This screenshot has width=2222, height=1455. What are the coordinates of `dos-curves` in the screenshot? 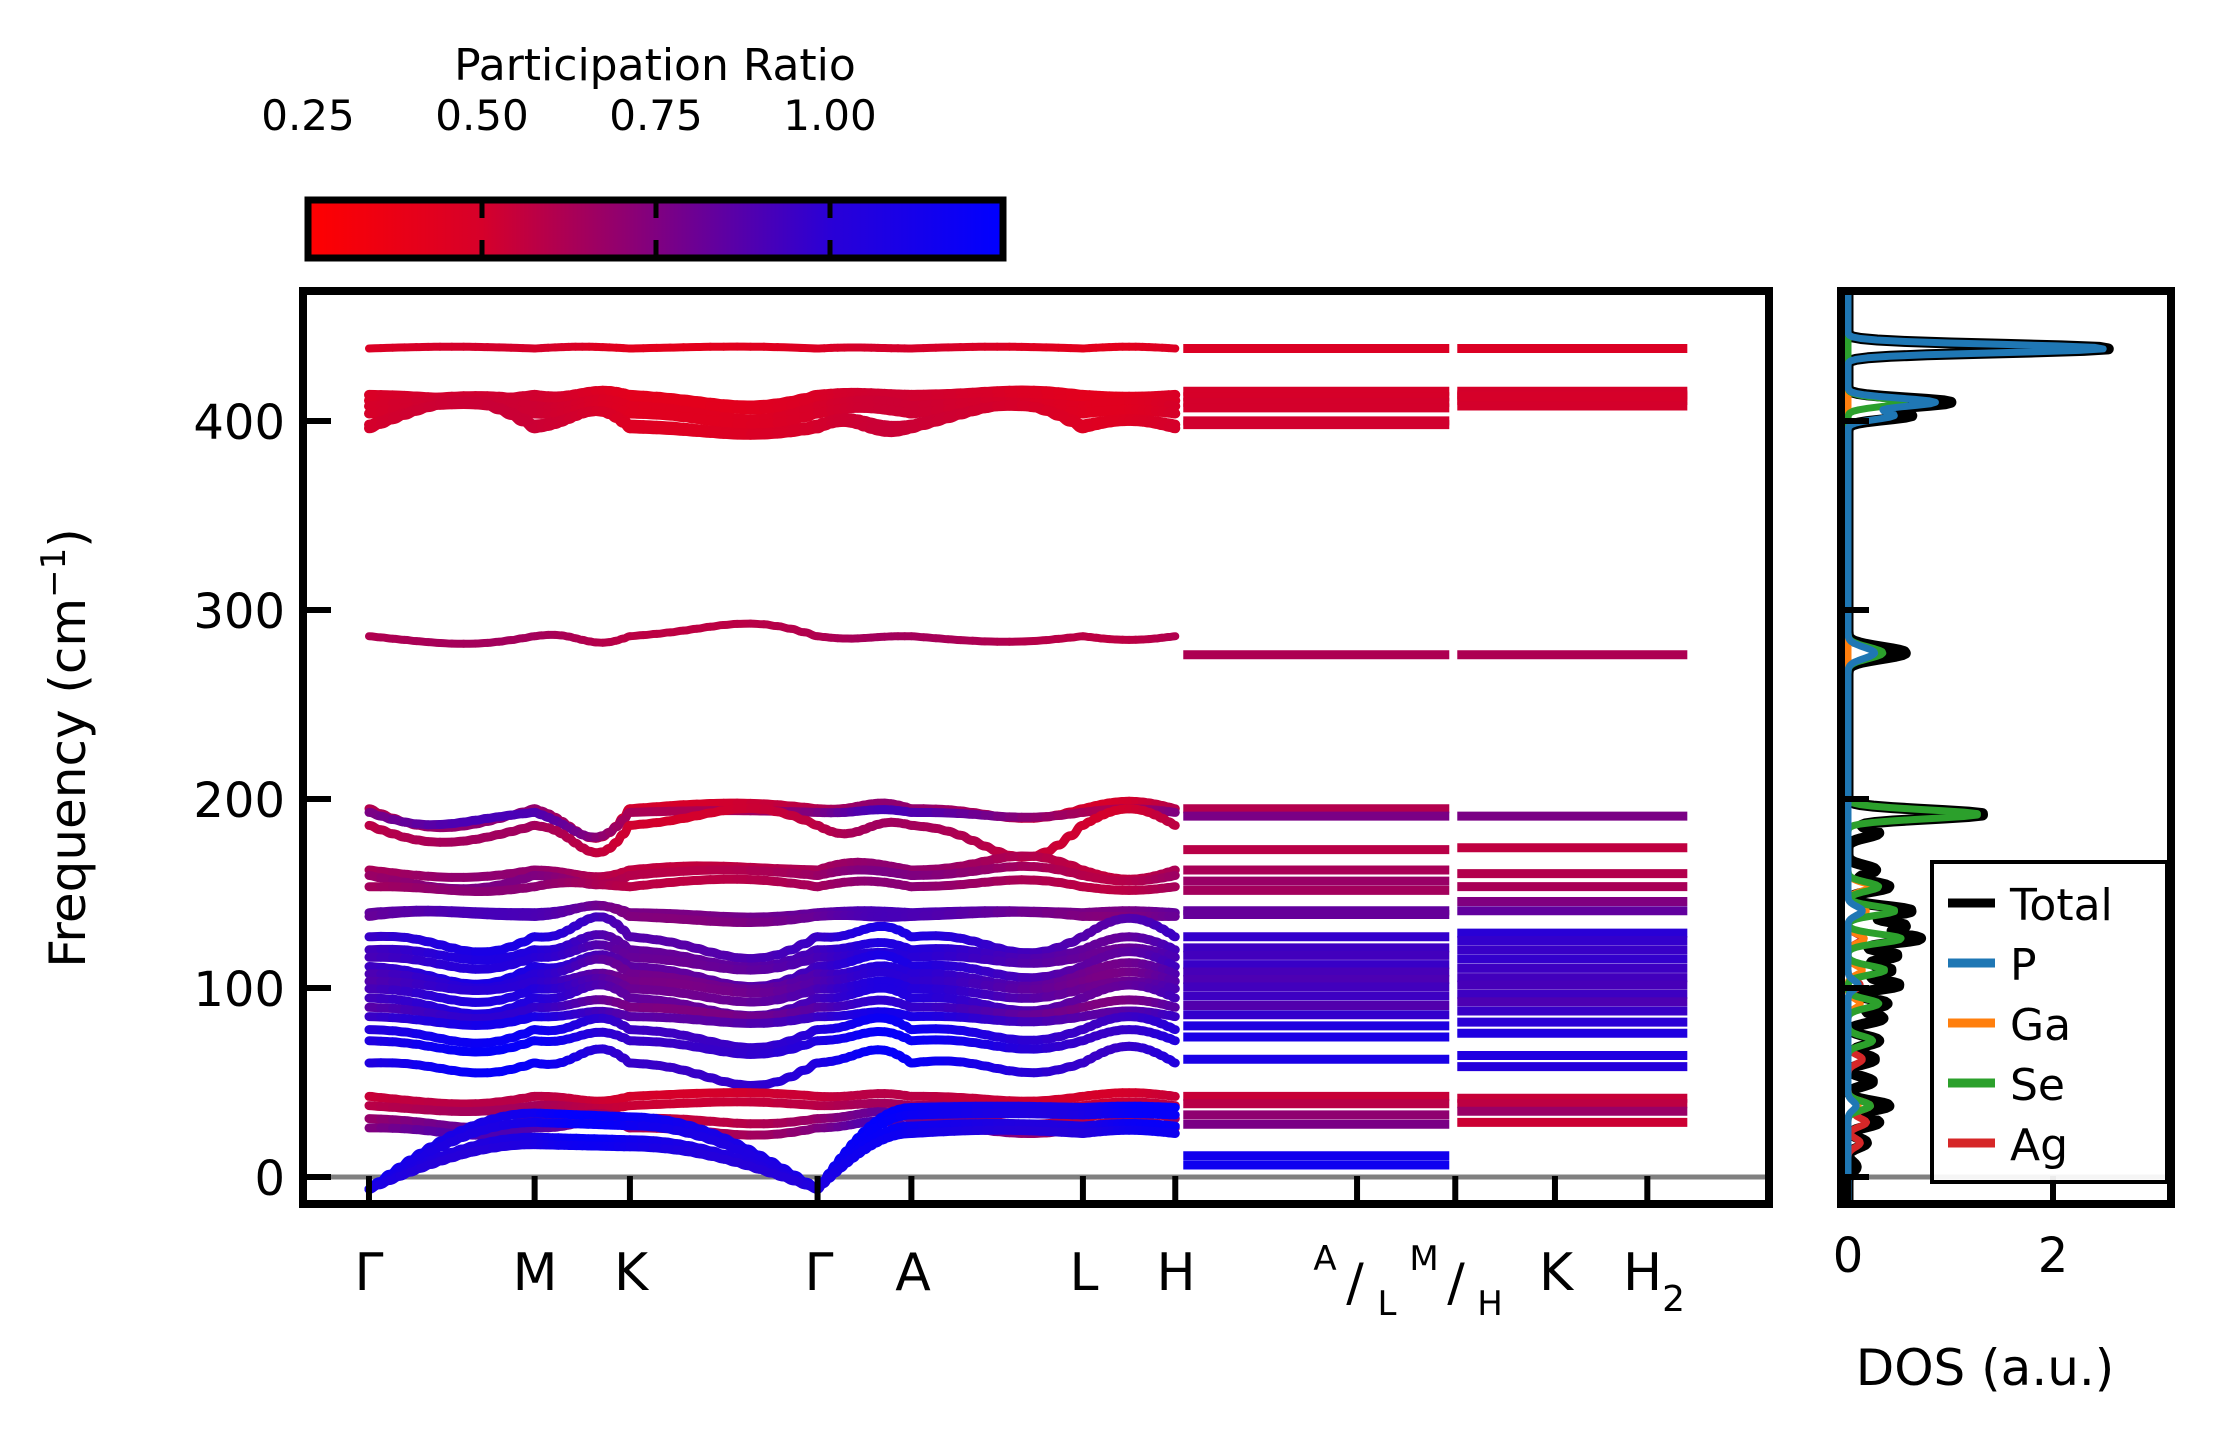 It's located at (1978, 747).